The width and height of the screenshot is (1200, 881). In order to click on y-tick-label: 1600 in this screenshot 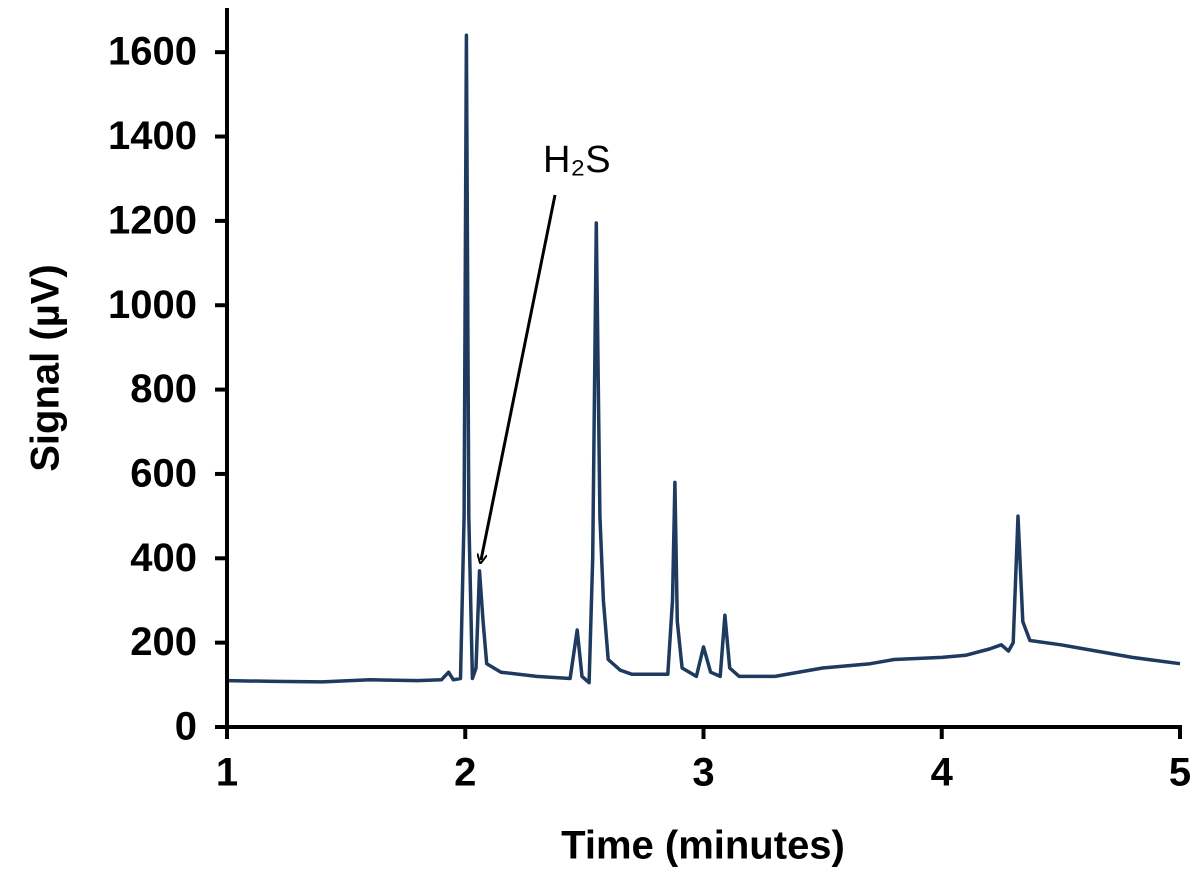, I will do `click(152, 52)`.